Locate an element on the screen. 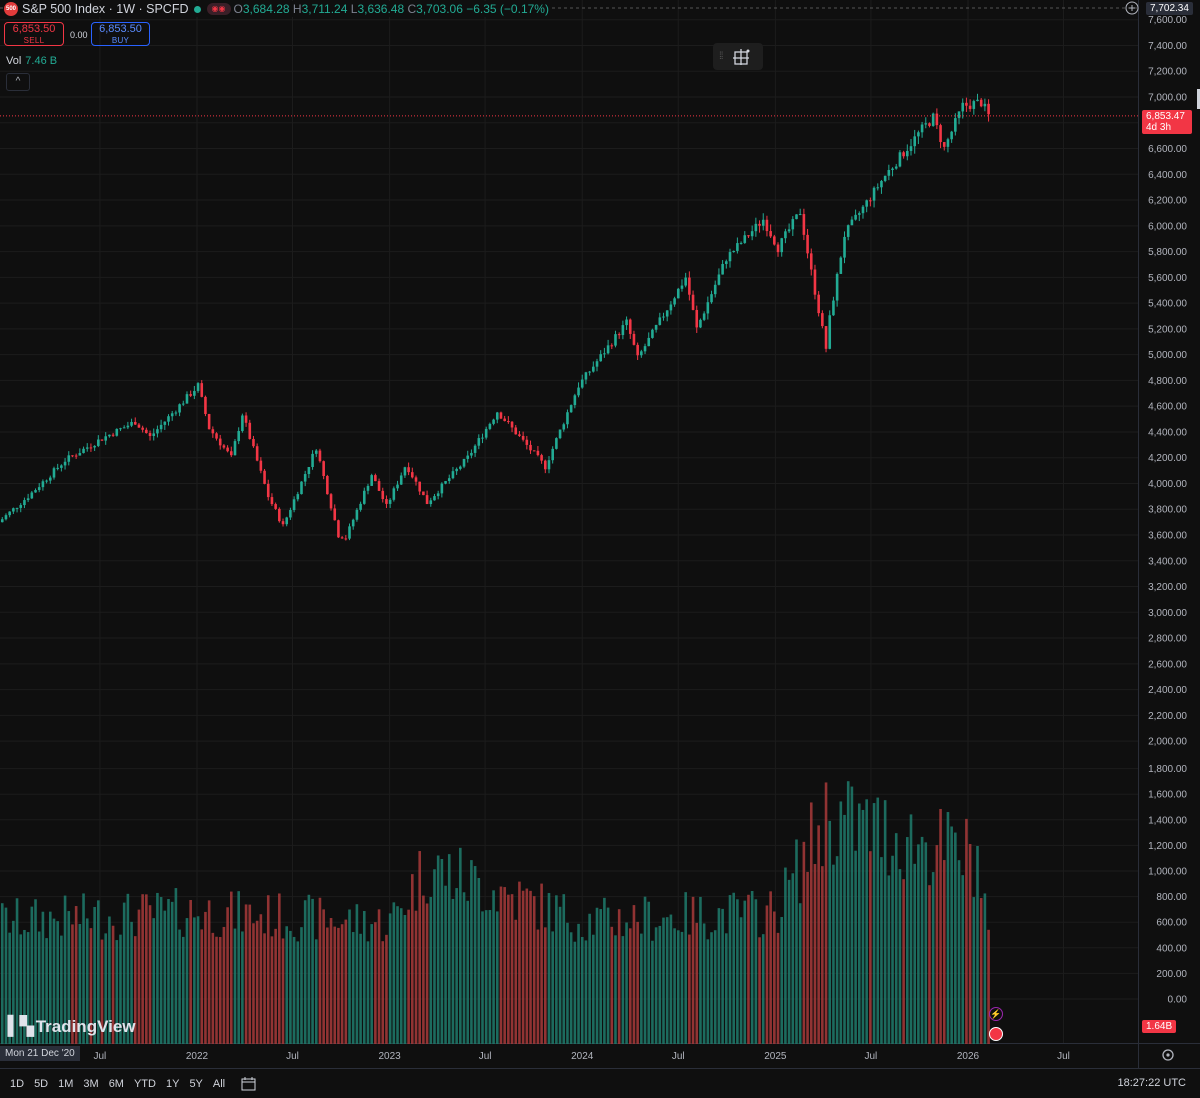 The height and width of the screenshot is (1098, 1200). buy-button: 6,853.50 BUY is located at coordinates (120, 34).